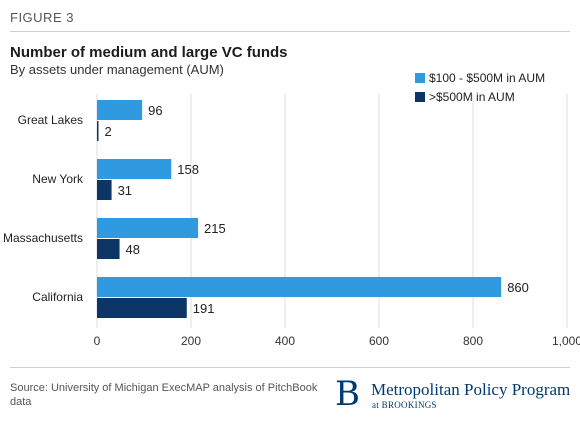  I want to click on legend-label: >$500M in AUM, so click(472, 97).